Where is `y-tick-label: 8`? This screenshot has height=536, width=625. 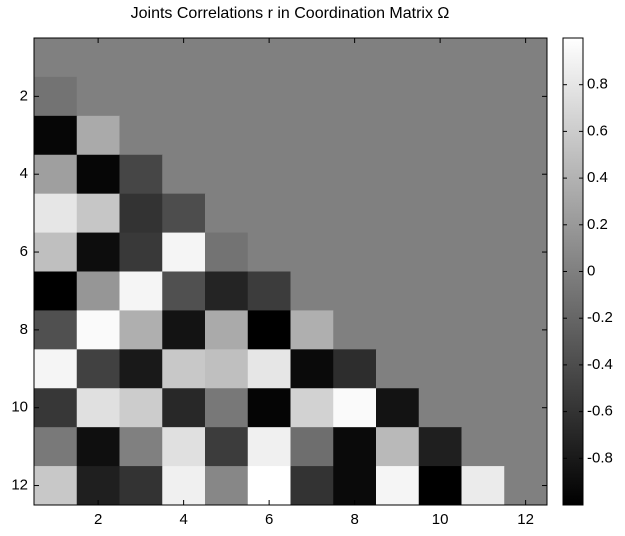 y-tick-label: 8 is located at coordinates (24, 329).